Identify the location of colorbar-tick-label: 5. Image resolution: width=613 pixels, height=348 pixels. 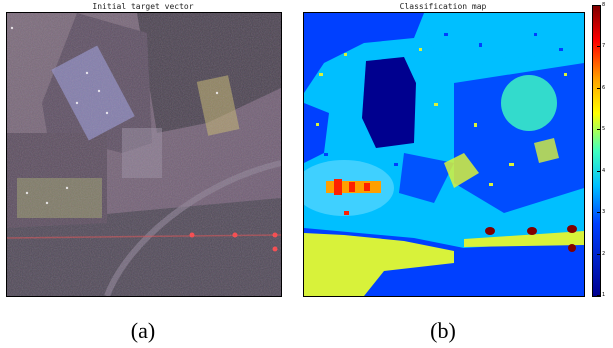
(604, 129).